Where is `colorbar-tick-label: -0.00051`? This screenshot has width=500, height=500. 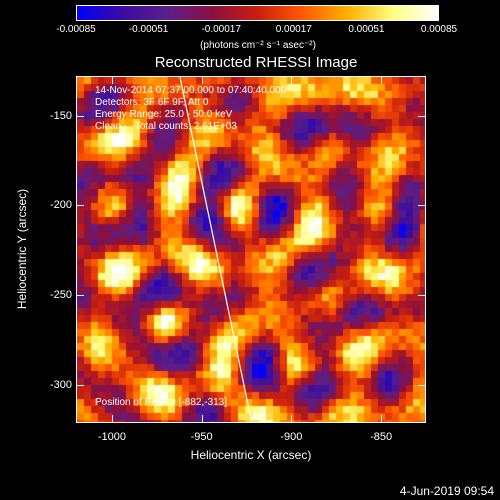
colorbar-tick-label: -0.00051 is located at coordinates (148, 29).